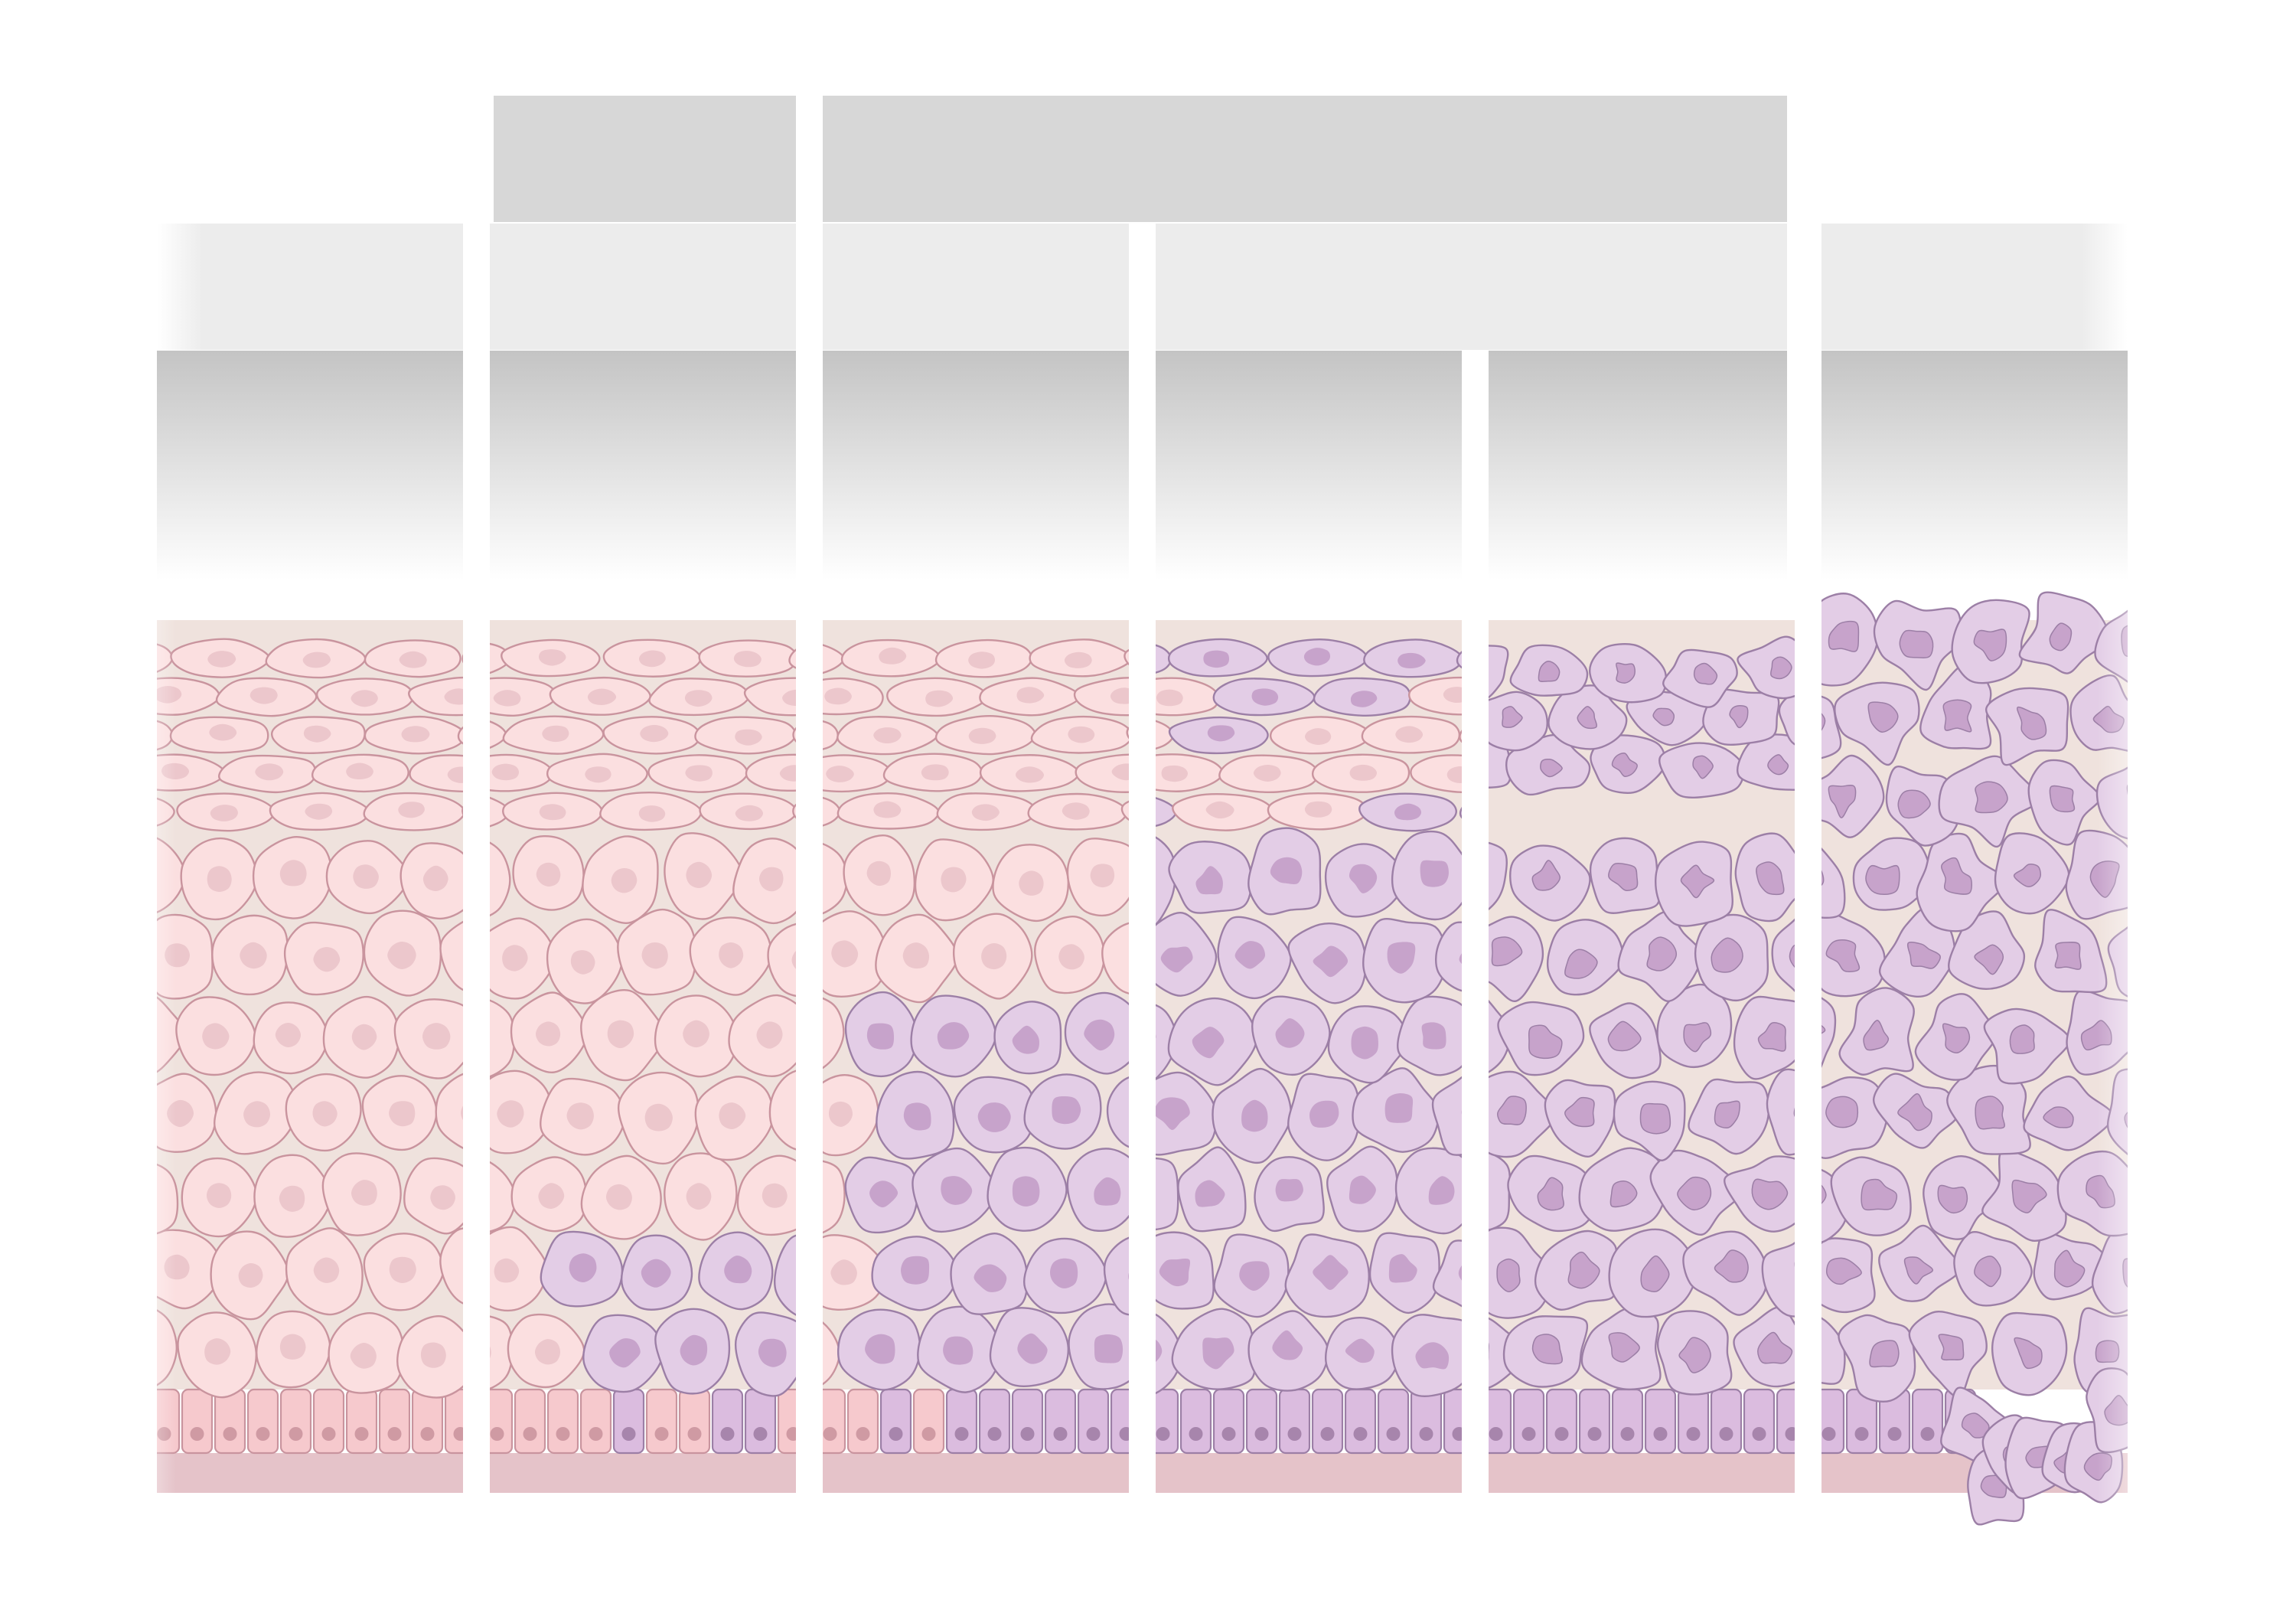  I want to click on header-shadow-band, so click(310, 465).